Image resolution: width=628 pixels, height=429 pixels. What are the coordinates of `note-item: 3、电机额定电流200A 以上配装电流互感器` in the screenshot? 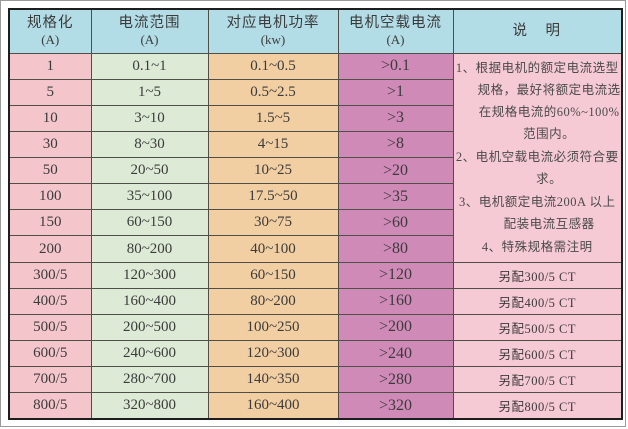 It's located at (537, 212).